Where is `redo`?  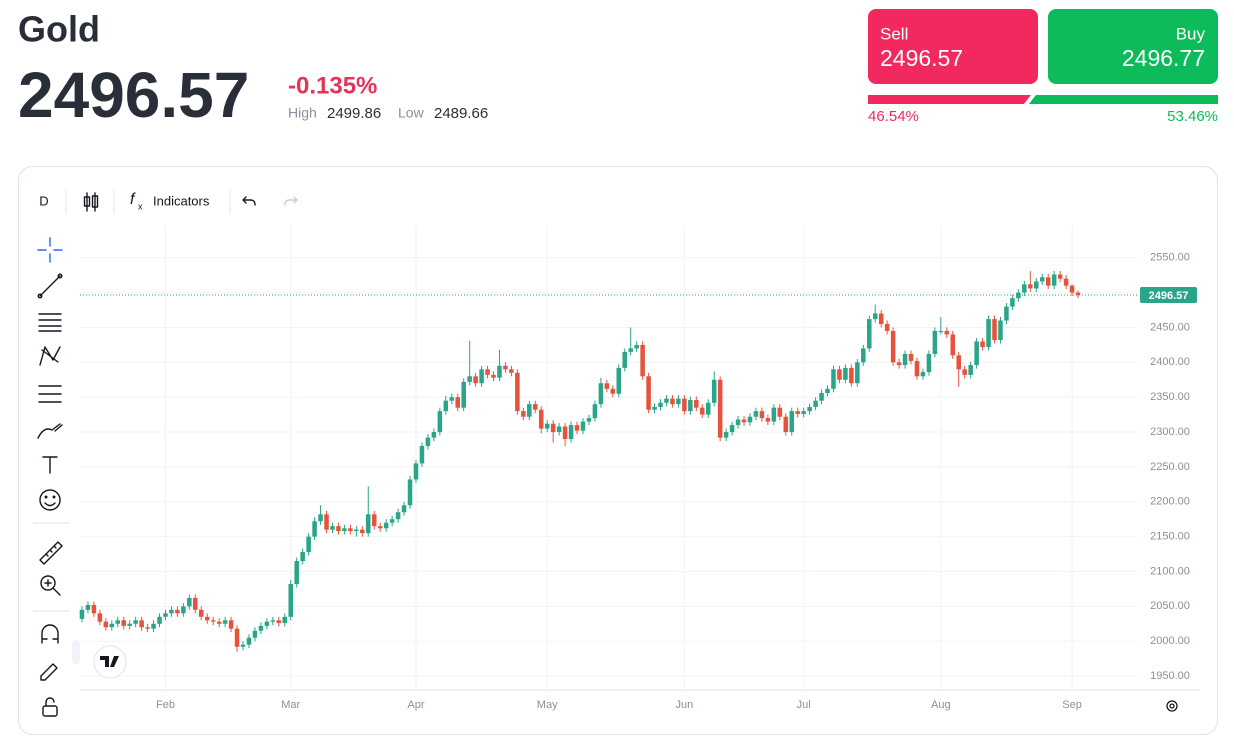
redo is located at coordinates (291, 201).